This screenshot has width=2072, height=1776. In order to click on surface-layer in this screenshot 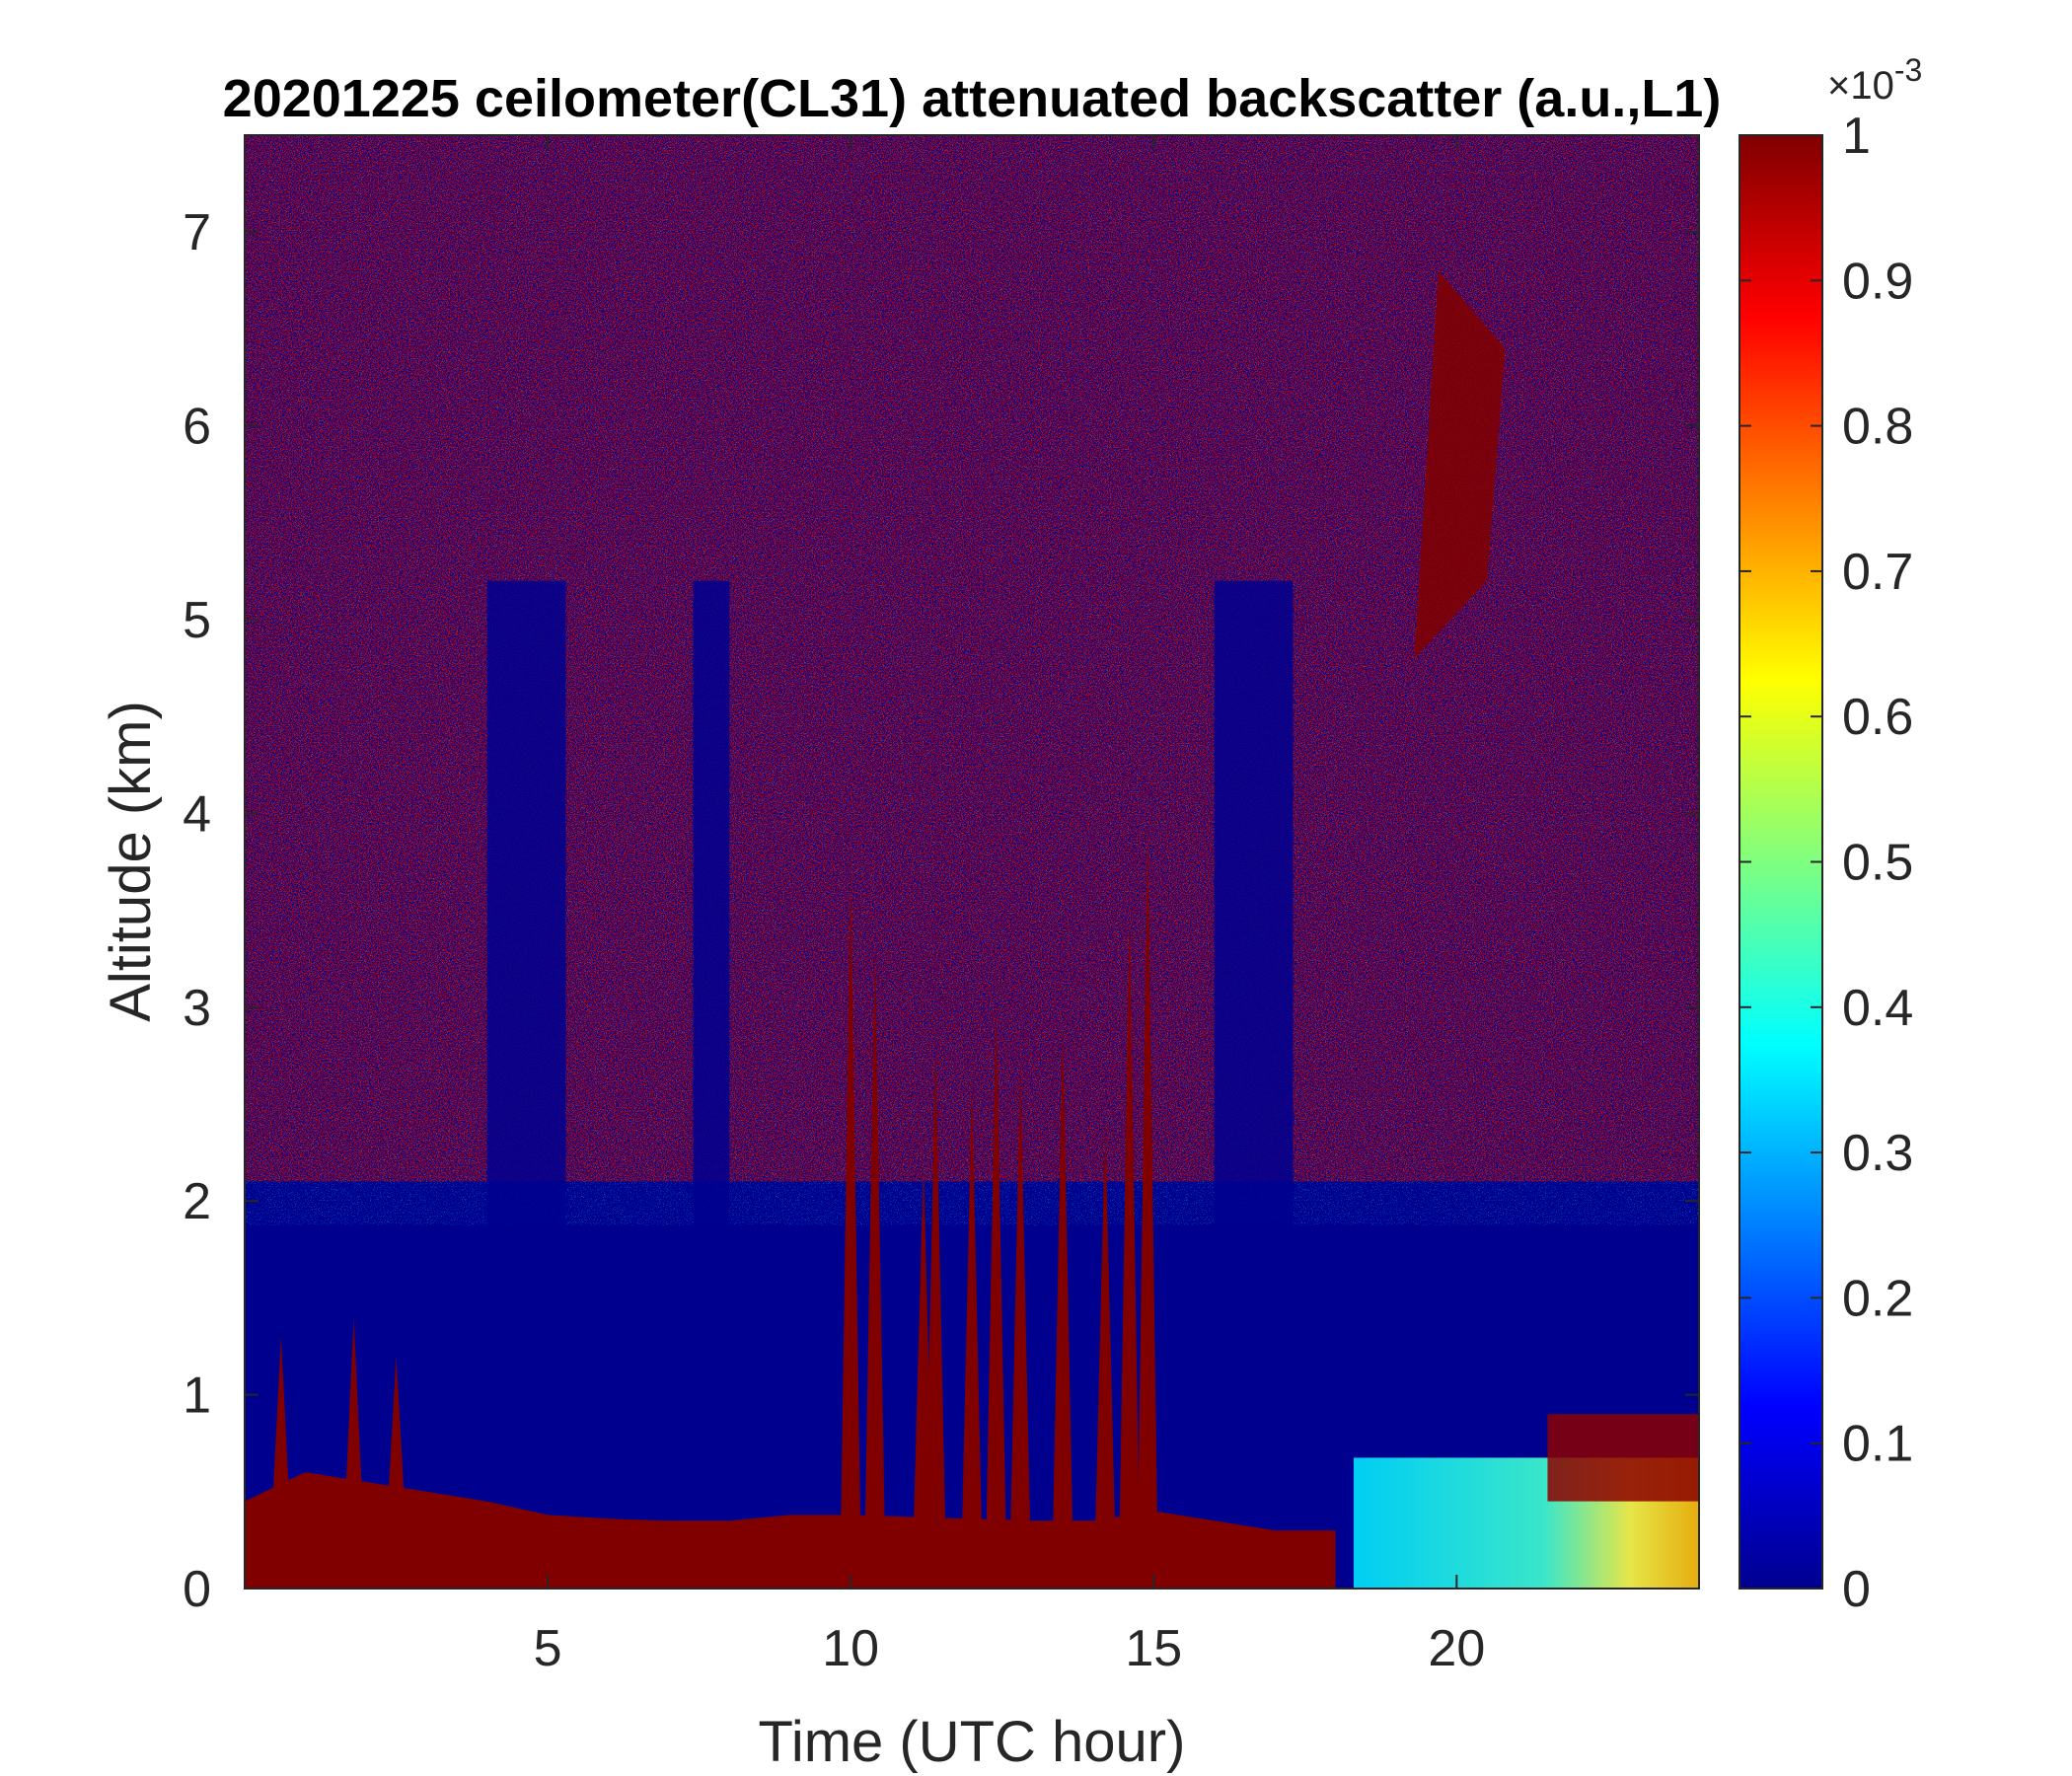, I will do `click(791, 1530)`.